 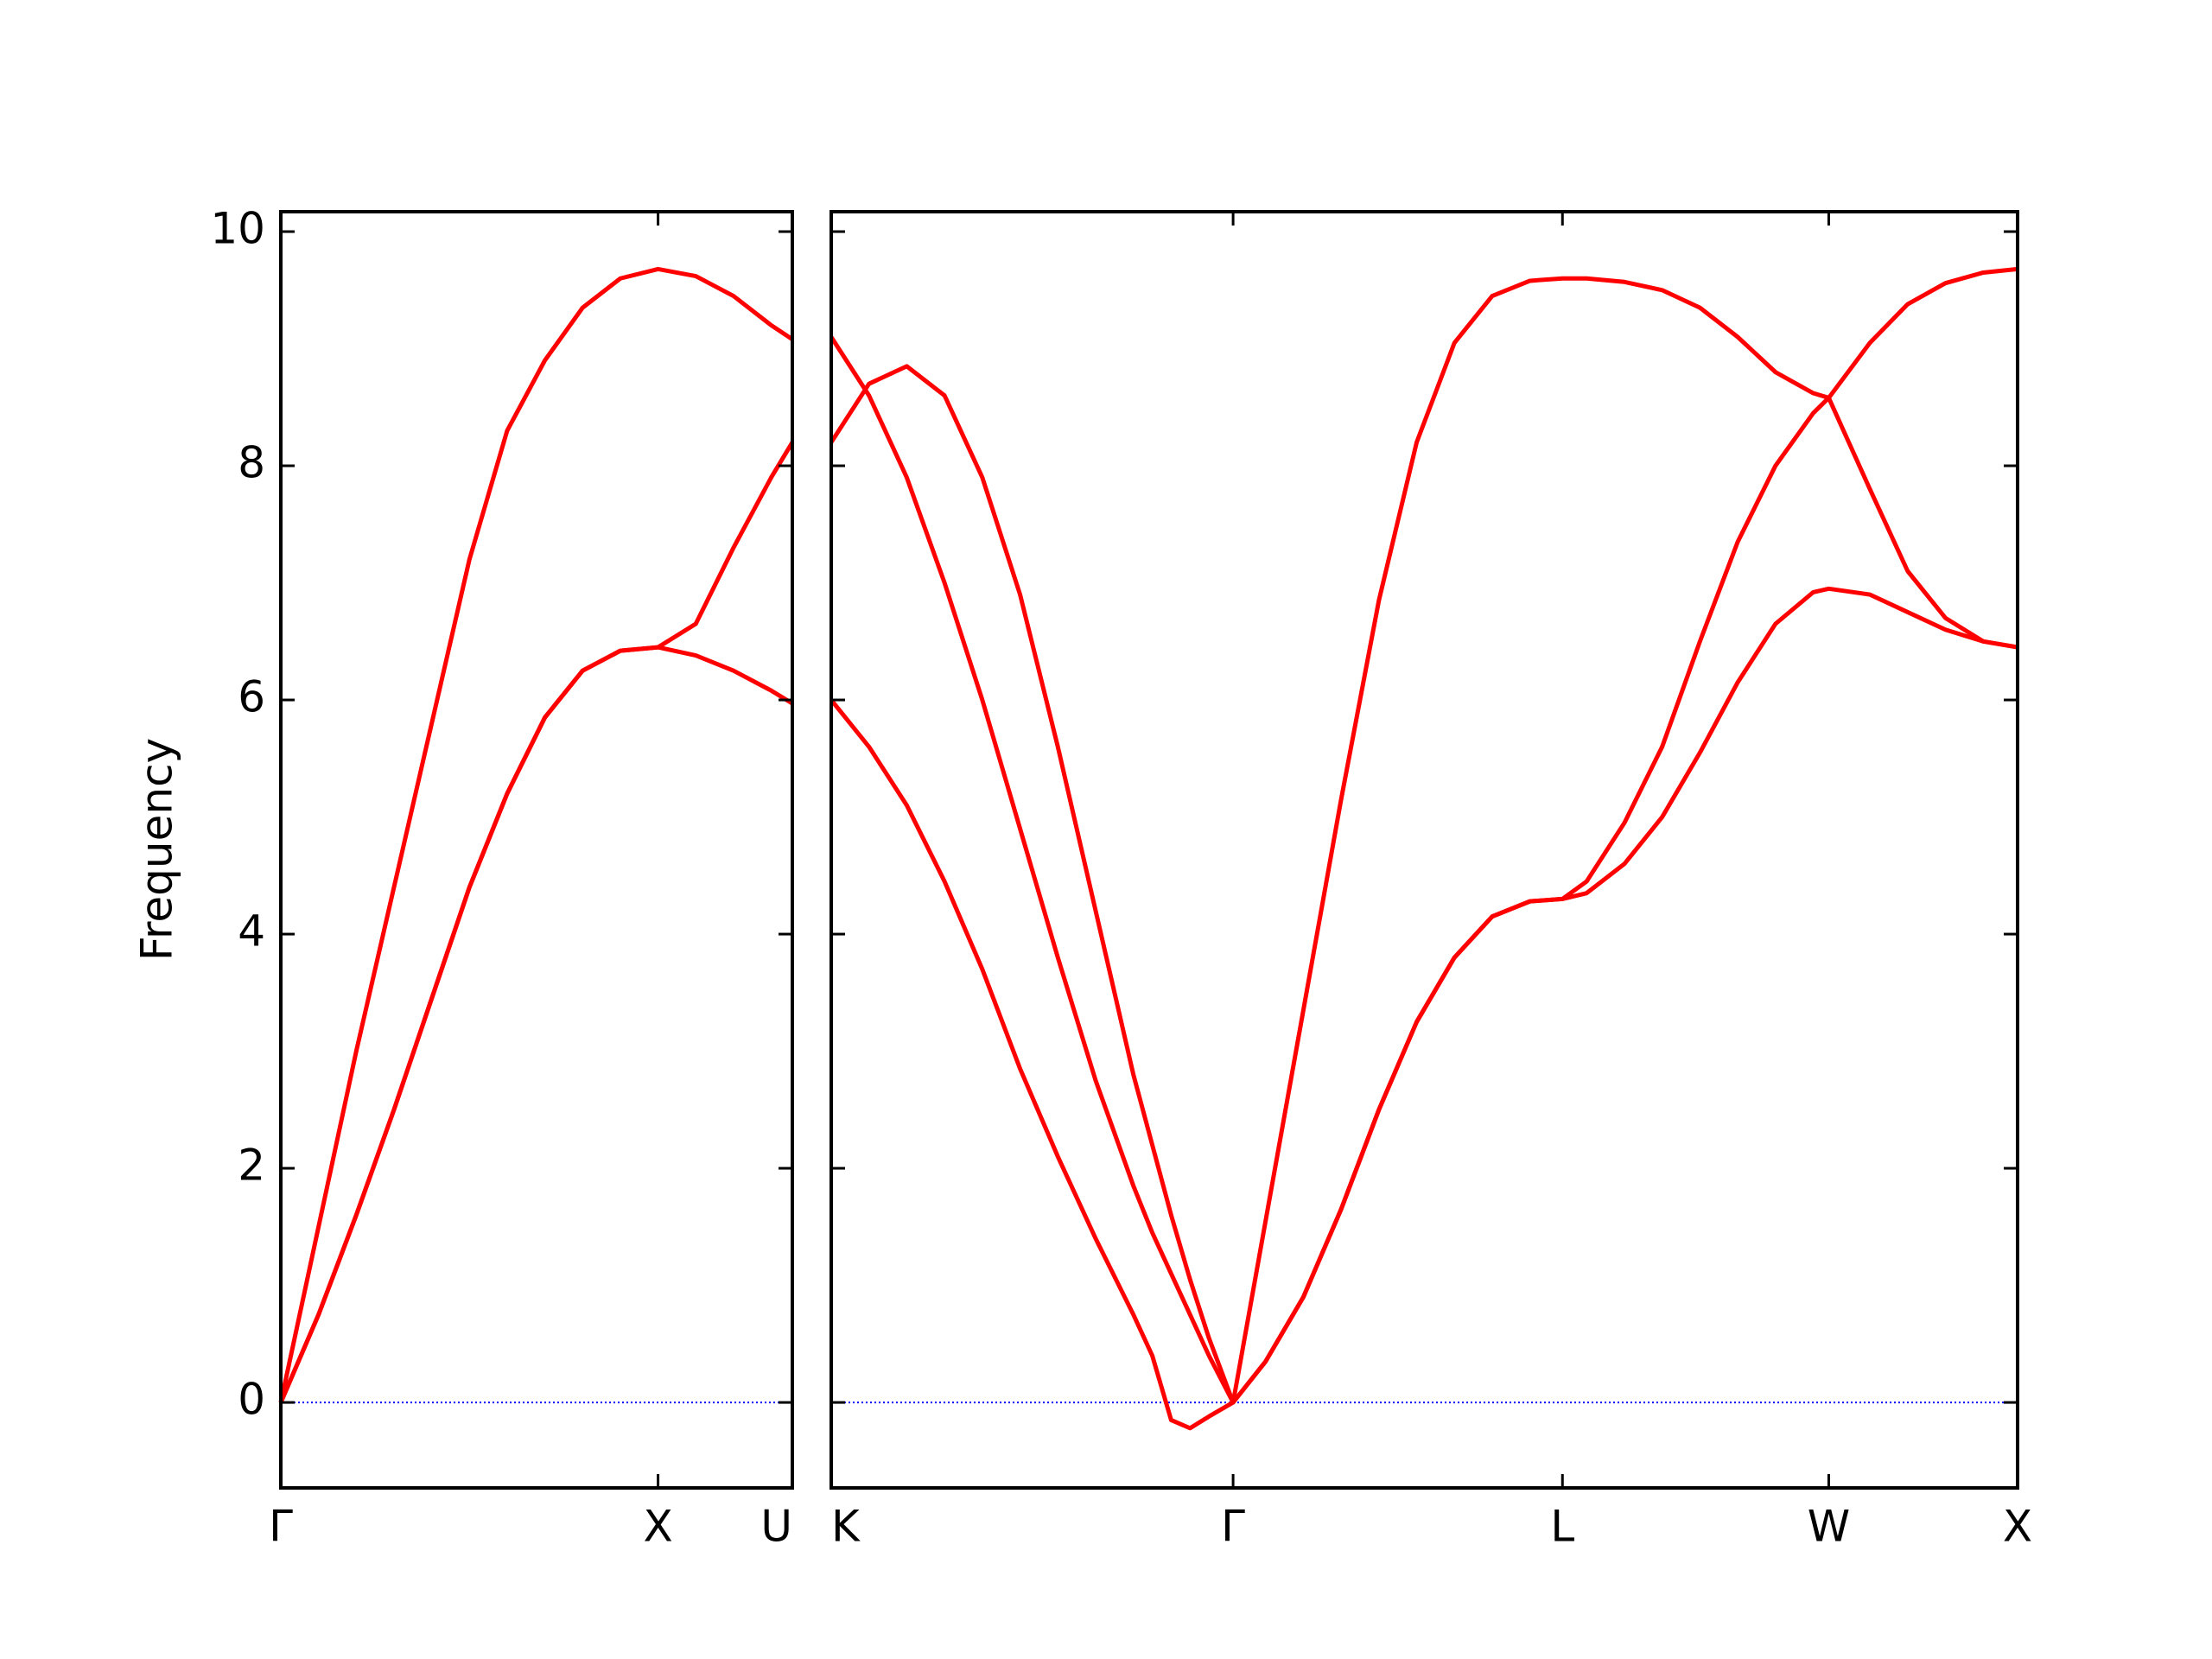 What do you see at coordinates (237, 229) in the screenshot?
I see `y-tick-label: 10` at bounding box center [237, 229].